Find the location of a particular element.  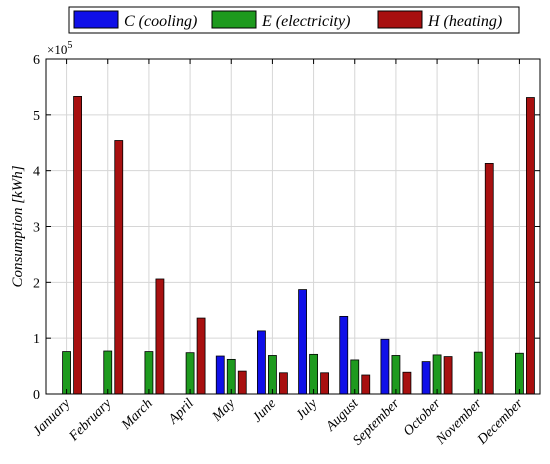

bar-h-september is located at coordinates (407, 383).